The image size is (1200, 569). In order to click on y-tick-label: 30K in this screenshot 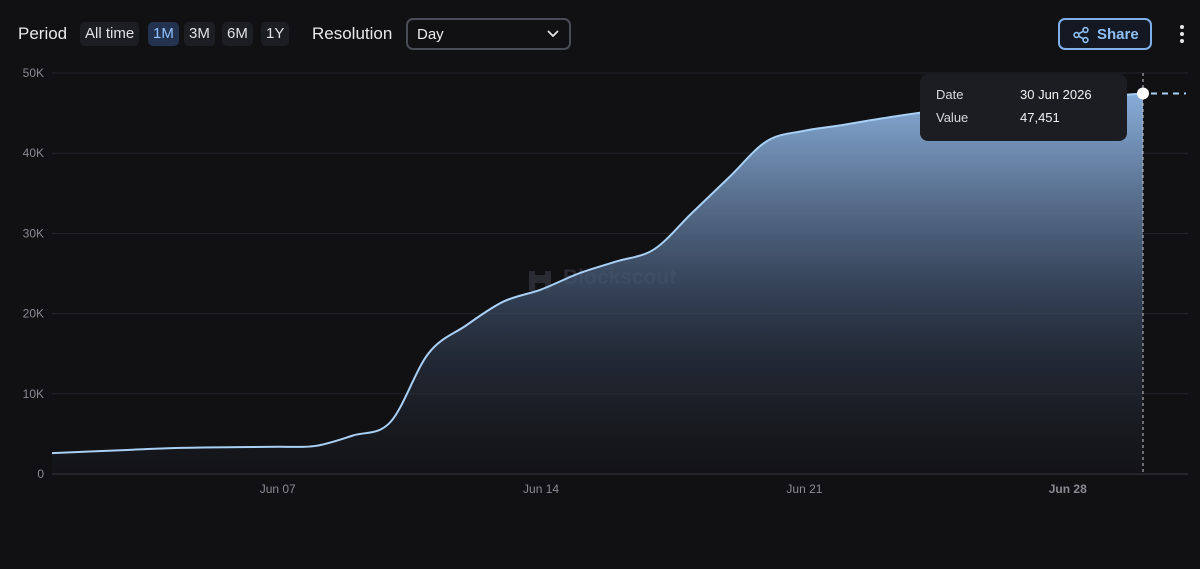, I will do `click(33, 233)`.